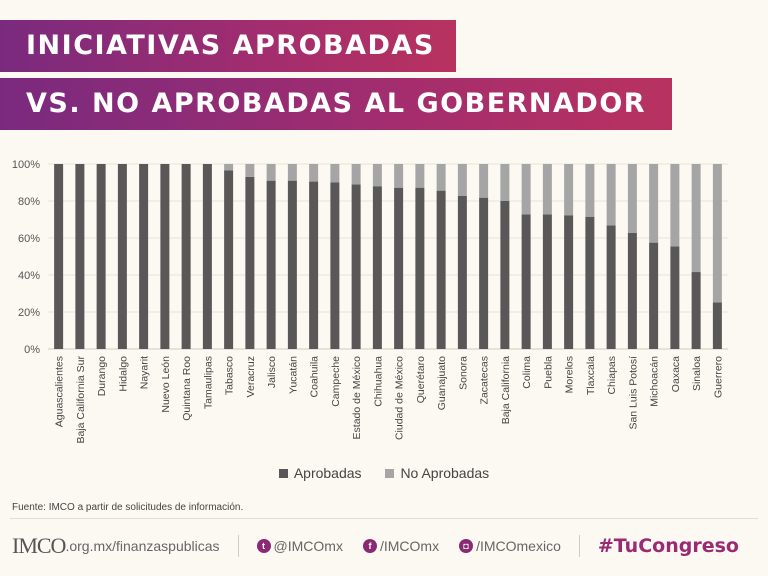 Image resolution: width=768 pixels, height=576 pixels. Describe the element at coordinates (29, 202) in the screenshot. I see `y-tick-label: 80%` at that location.